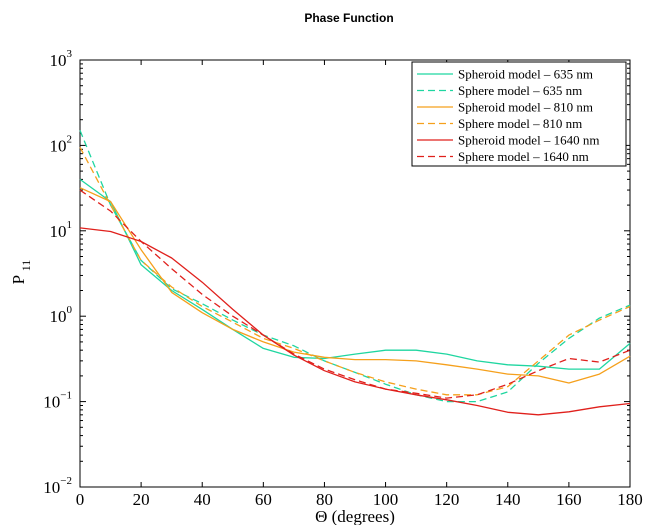  I want to click on y-tick-label: 10⁻², so click(57, 486).